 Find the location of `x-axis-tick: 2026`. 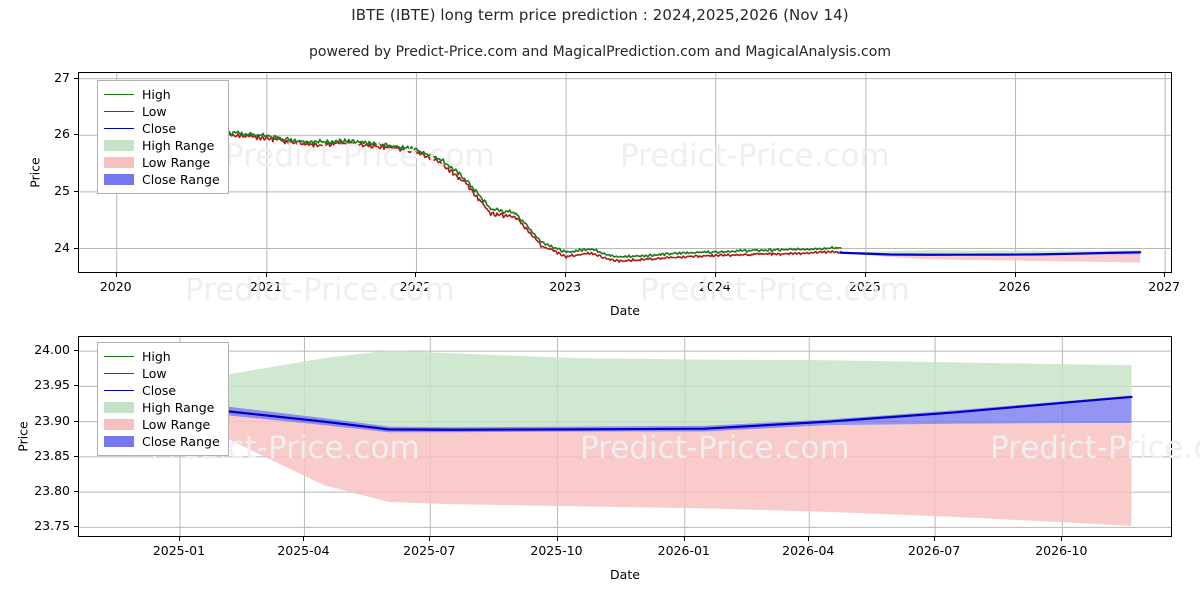

x-axis-tick: 2026 is located at coordinates (1014, 286).